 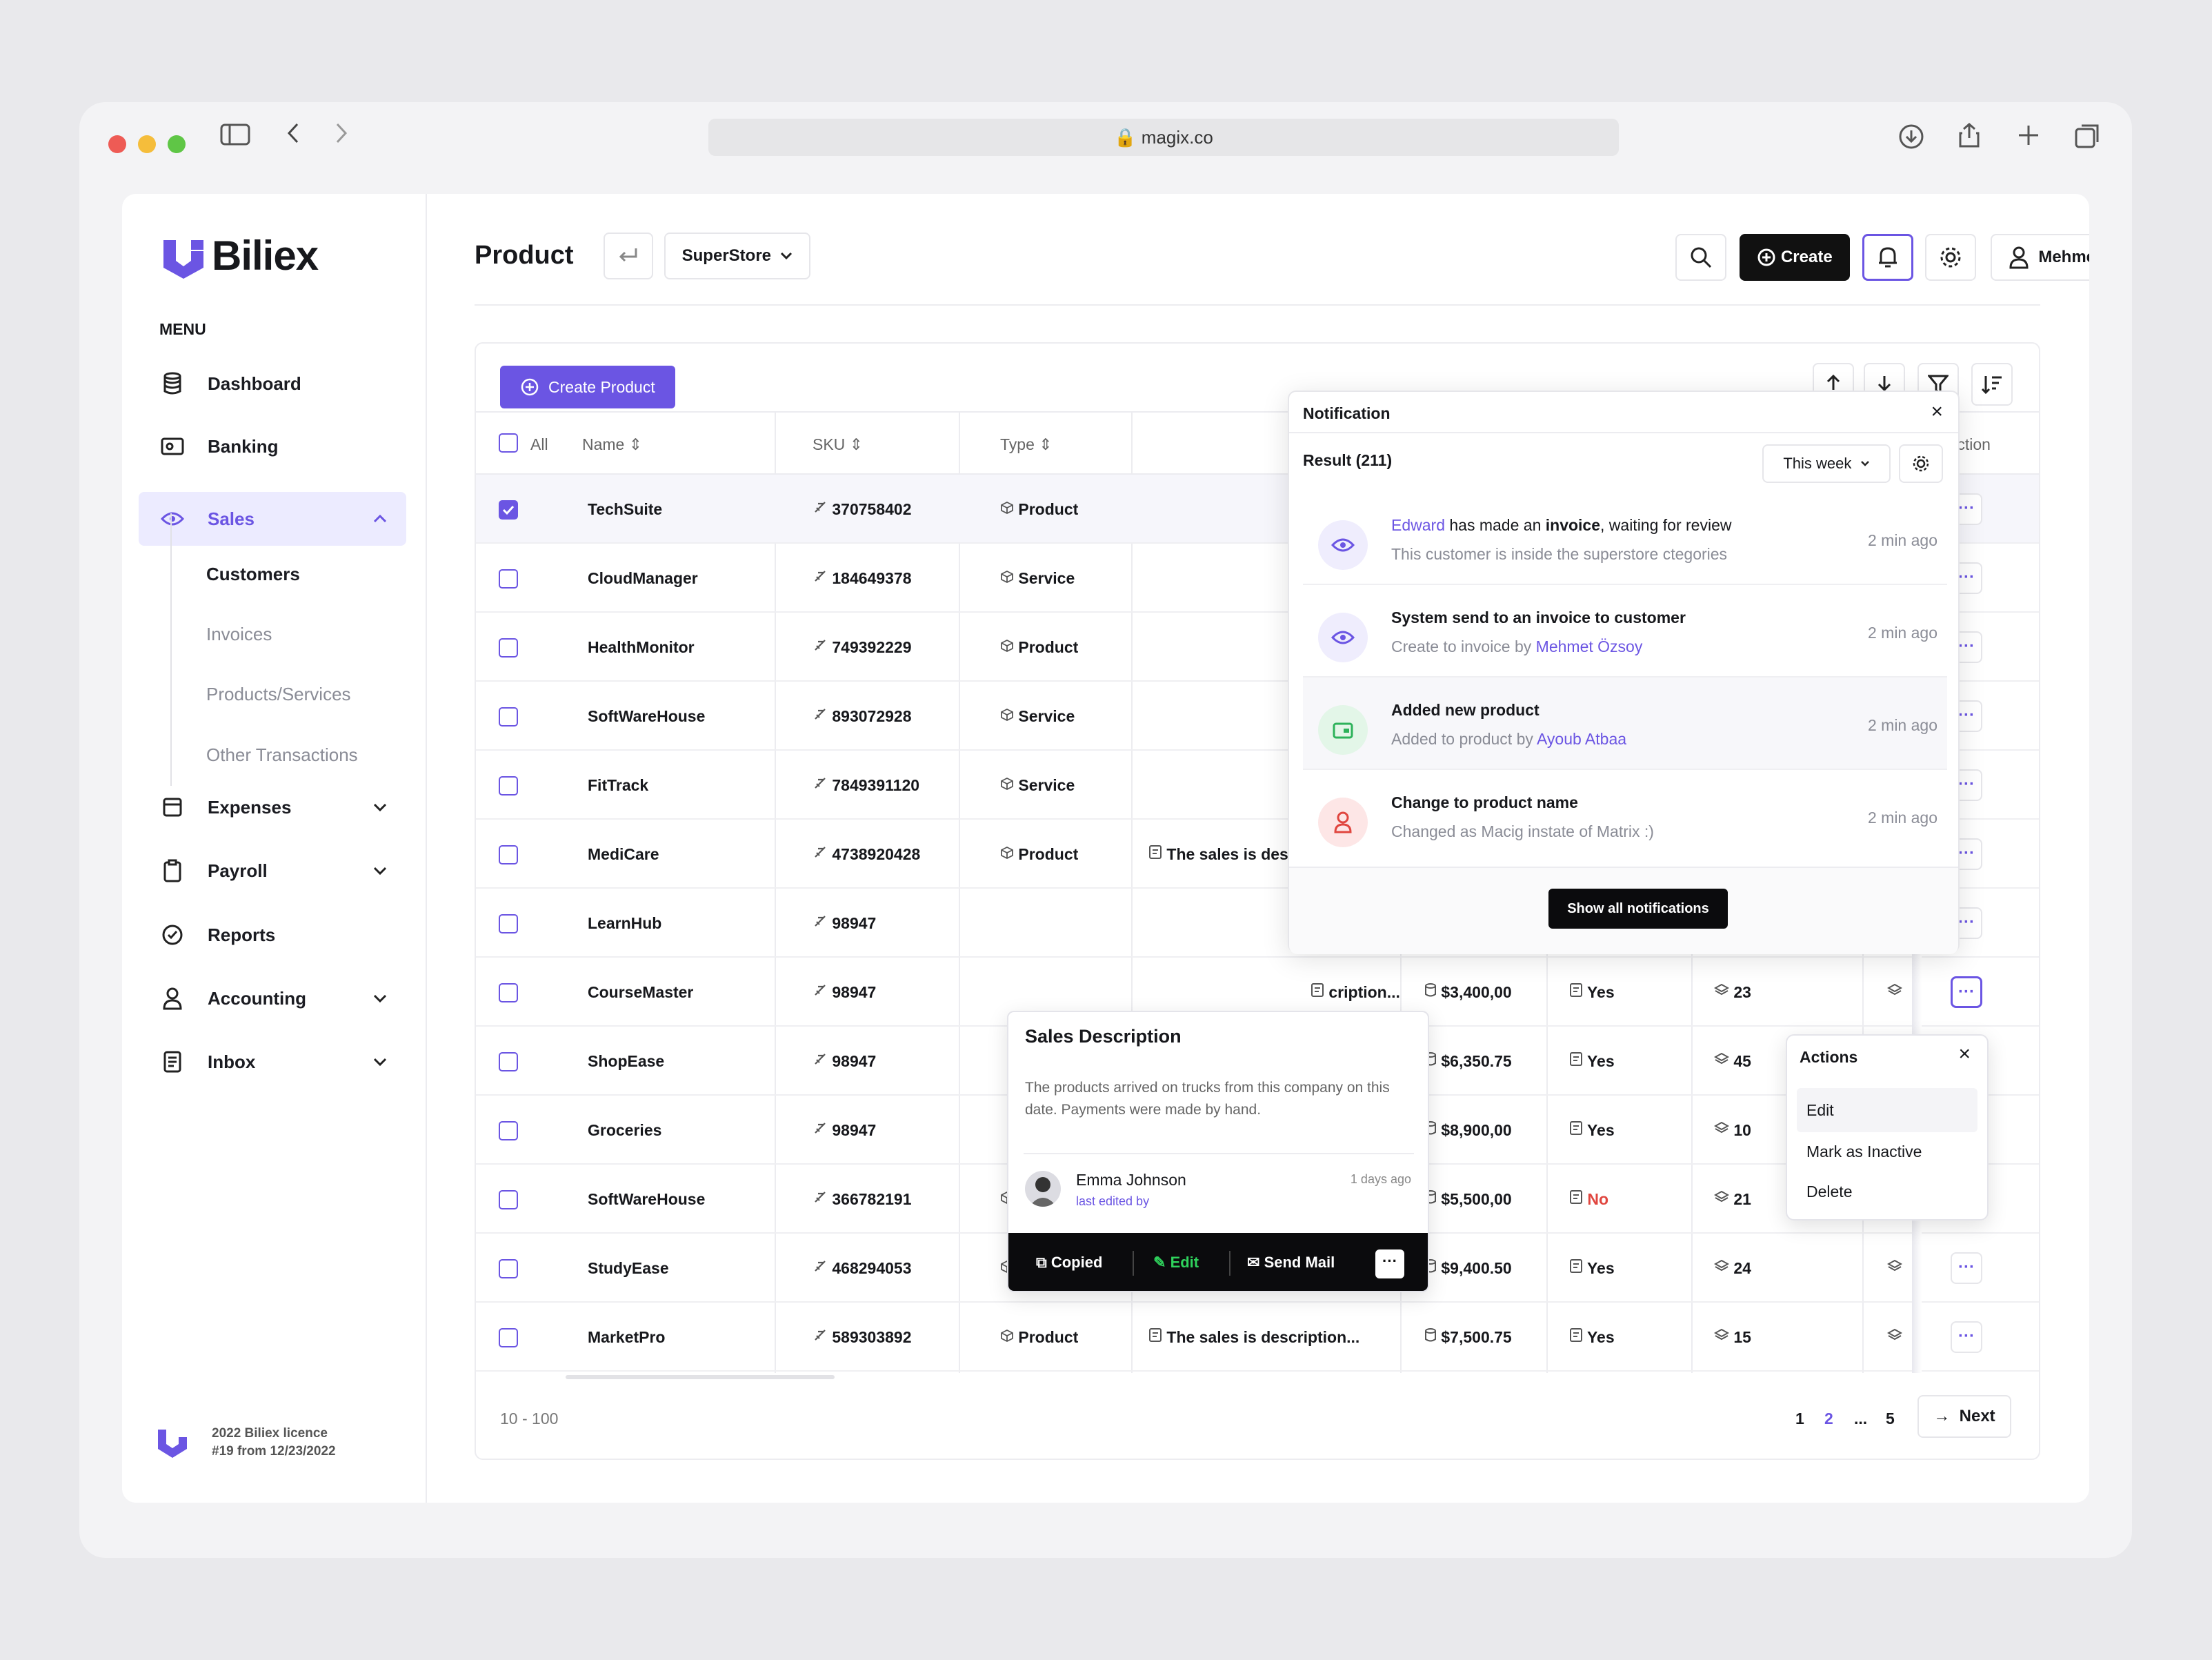 I want to click on eye-icon, so click(x=1343, y=545).